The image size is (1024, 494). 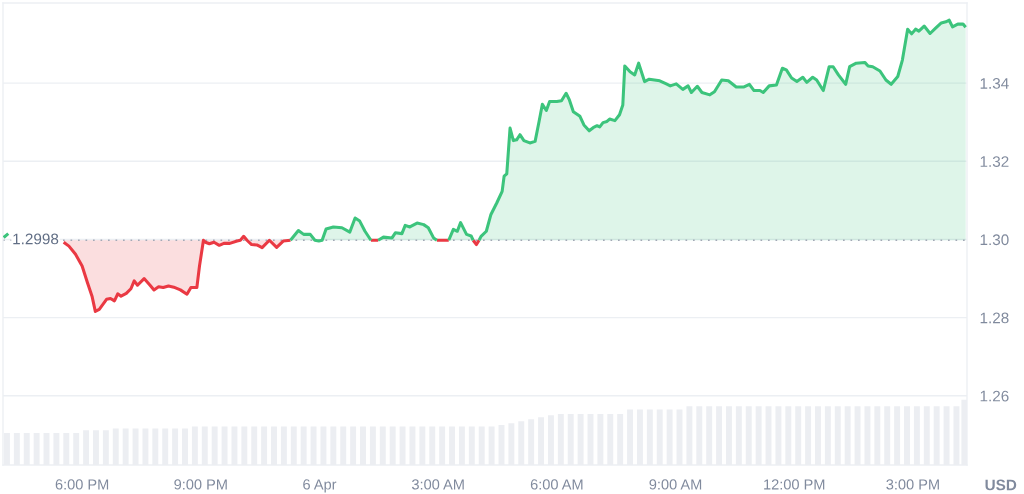 I want to click on y-axis-title: USD, so click(x=1001, y=485).